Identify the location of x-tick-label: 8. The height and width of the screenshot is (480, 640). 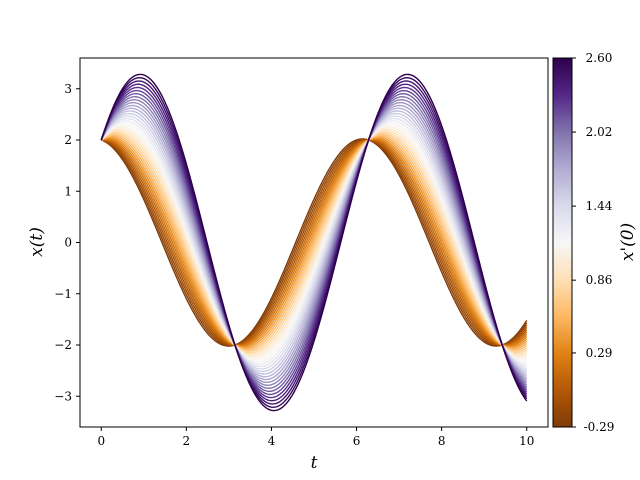
(442, 441).